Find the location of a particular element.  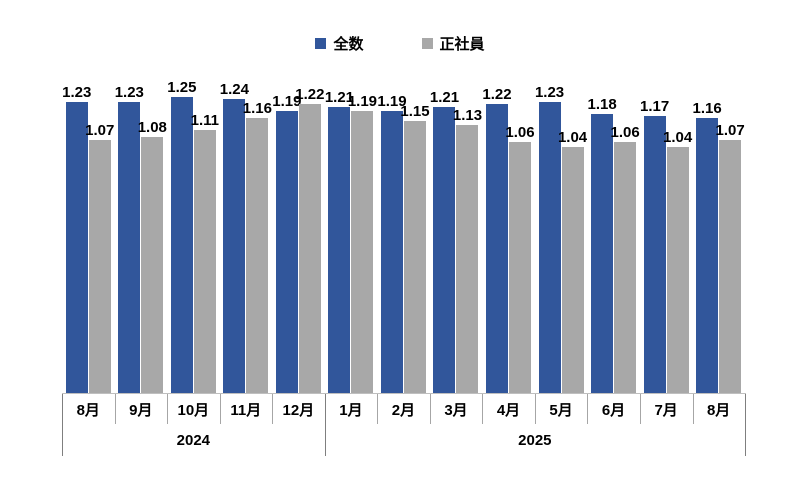

month-label: 2月 is located at coordinates (403, 410).